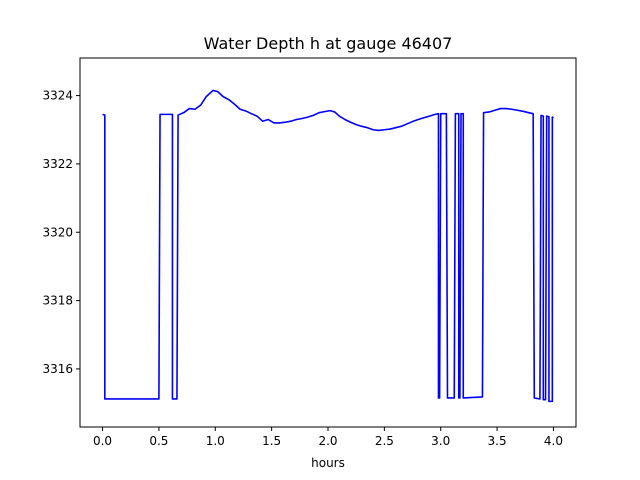 This screenshot has width=640, height=480. I want to click on chart-title: Water Depth h at gauge 46407, so click(328, 43).